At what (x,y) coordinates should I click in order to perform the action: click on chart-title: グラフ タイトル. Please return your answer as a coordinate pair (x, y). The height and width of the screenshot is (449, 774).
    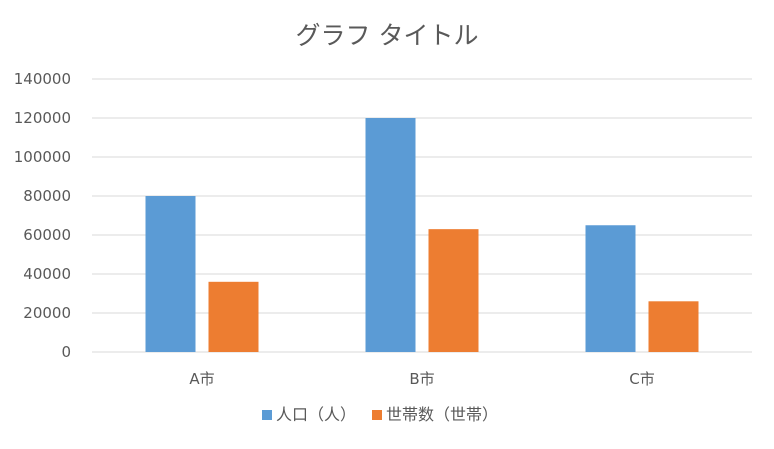
    Looking at the image, I should click on (387, 35).